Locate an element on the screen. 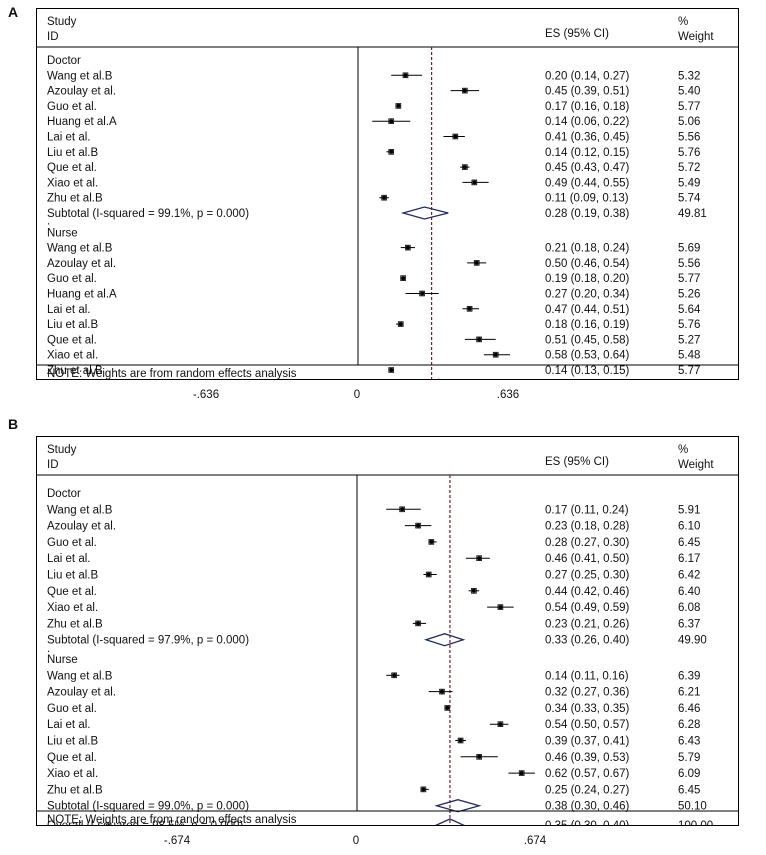 The height and width of the screenshot is (855, 766). a-group-doctor-subtotal-diamond is located at coordinates (424, 213).